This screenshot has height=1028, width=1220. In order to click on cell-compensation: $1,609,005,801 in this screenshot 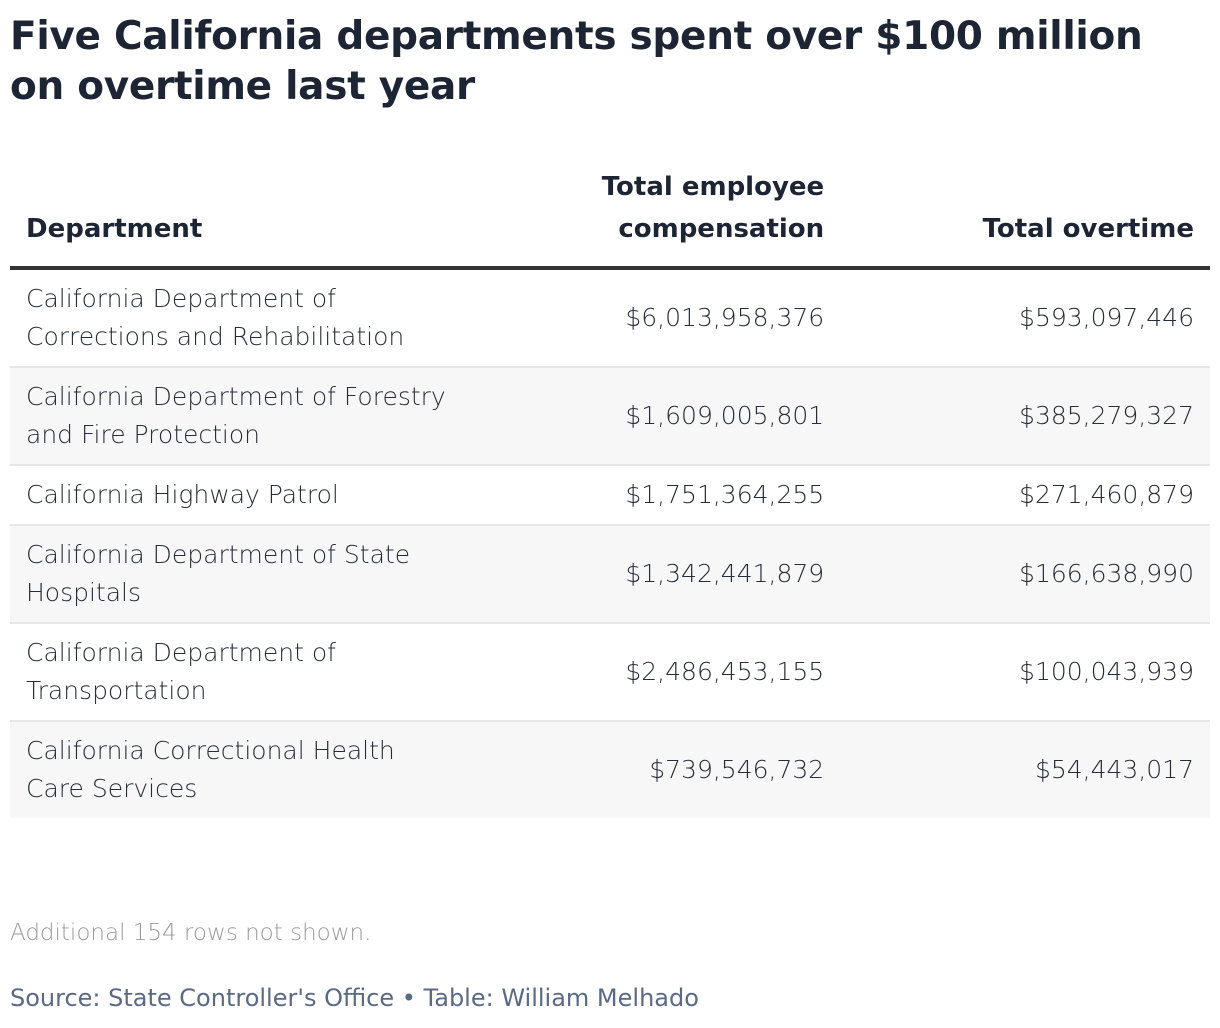, I will do `click(655, 416)`.